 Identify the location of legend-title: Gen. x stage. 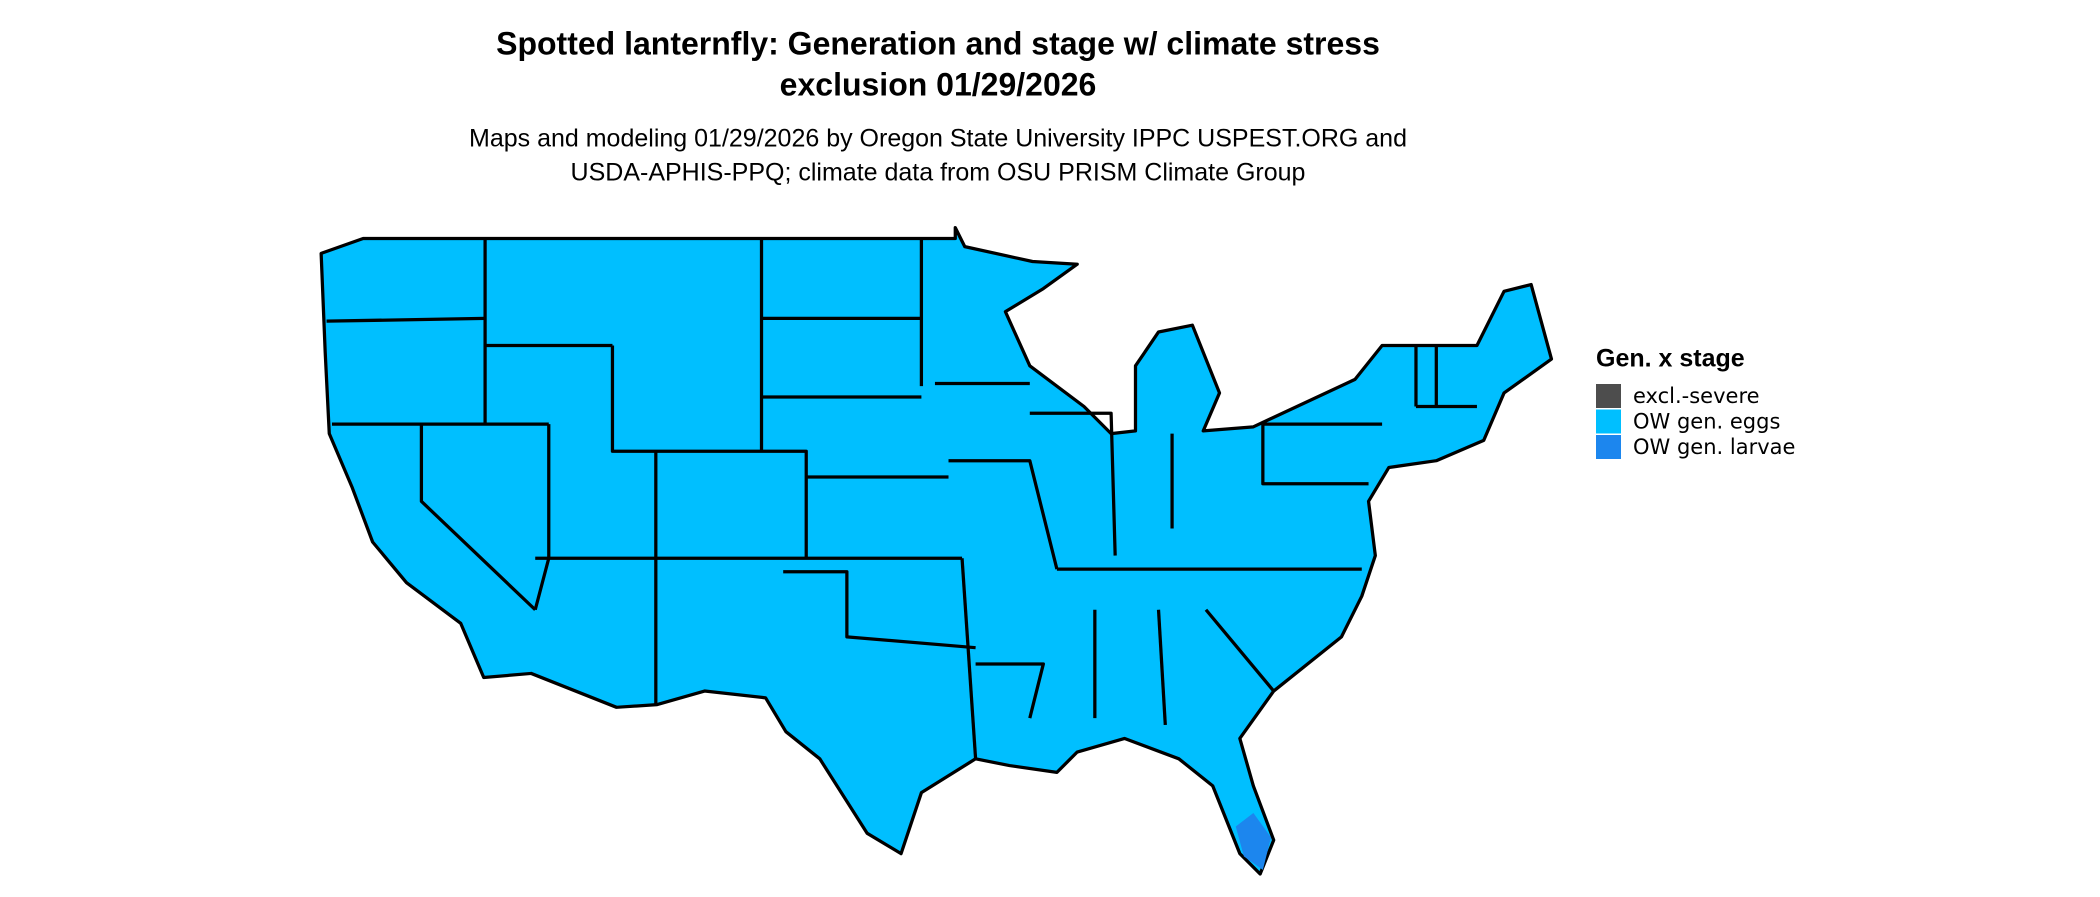
(1670, 359).